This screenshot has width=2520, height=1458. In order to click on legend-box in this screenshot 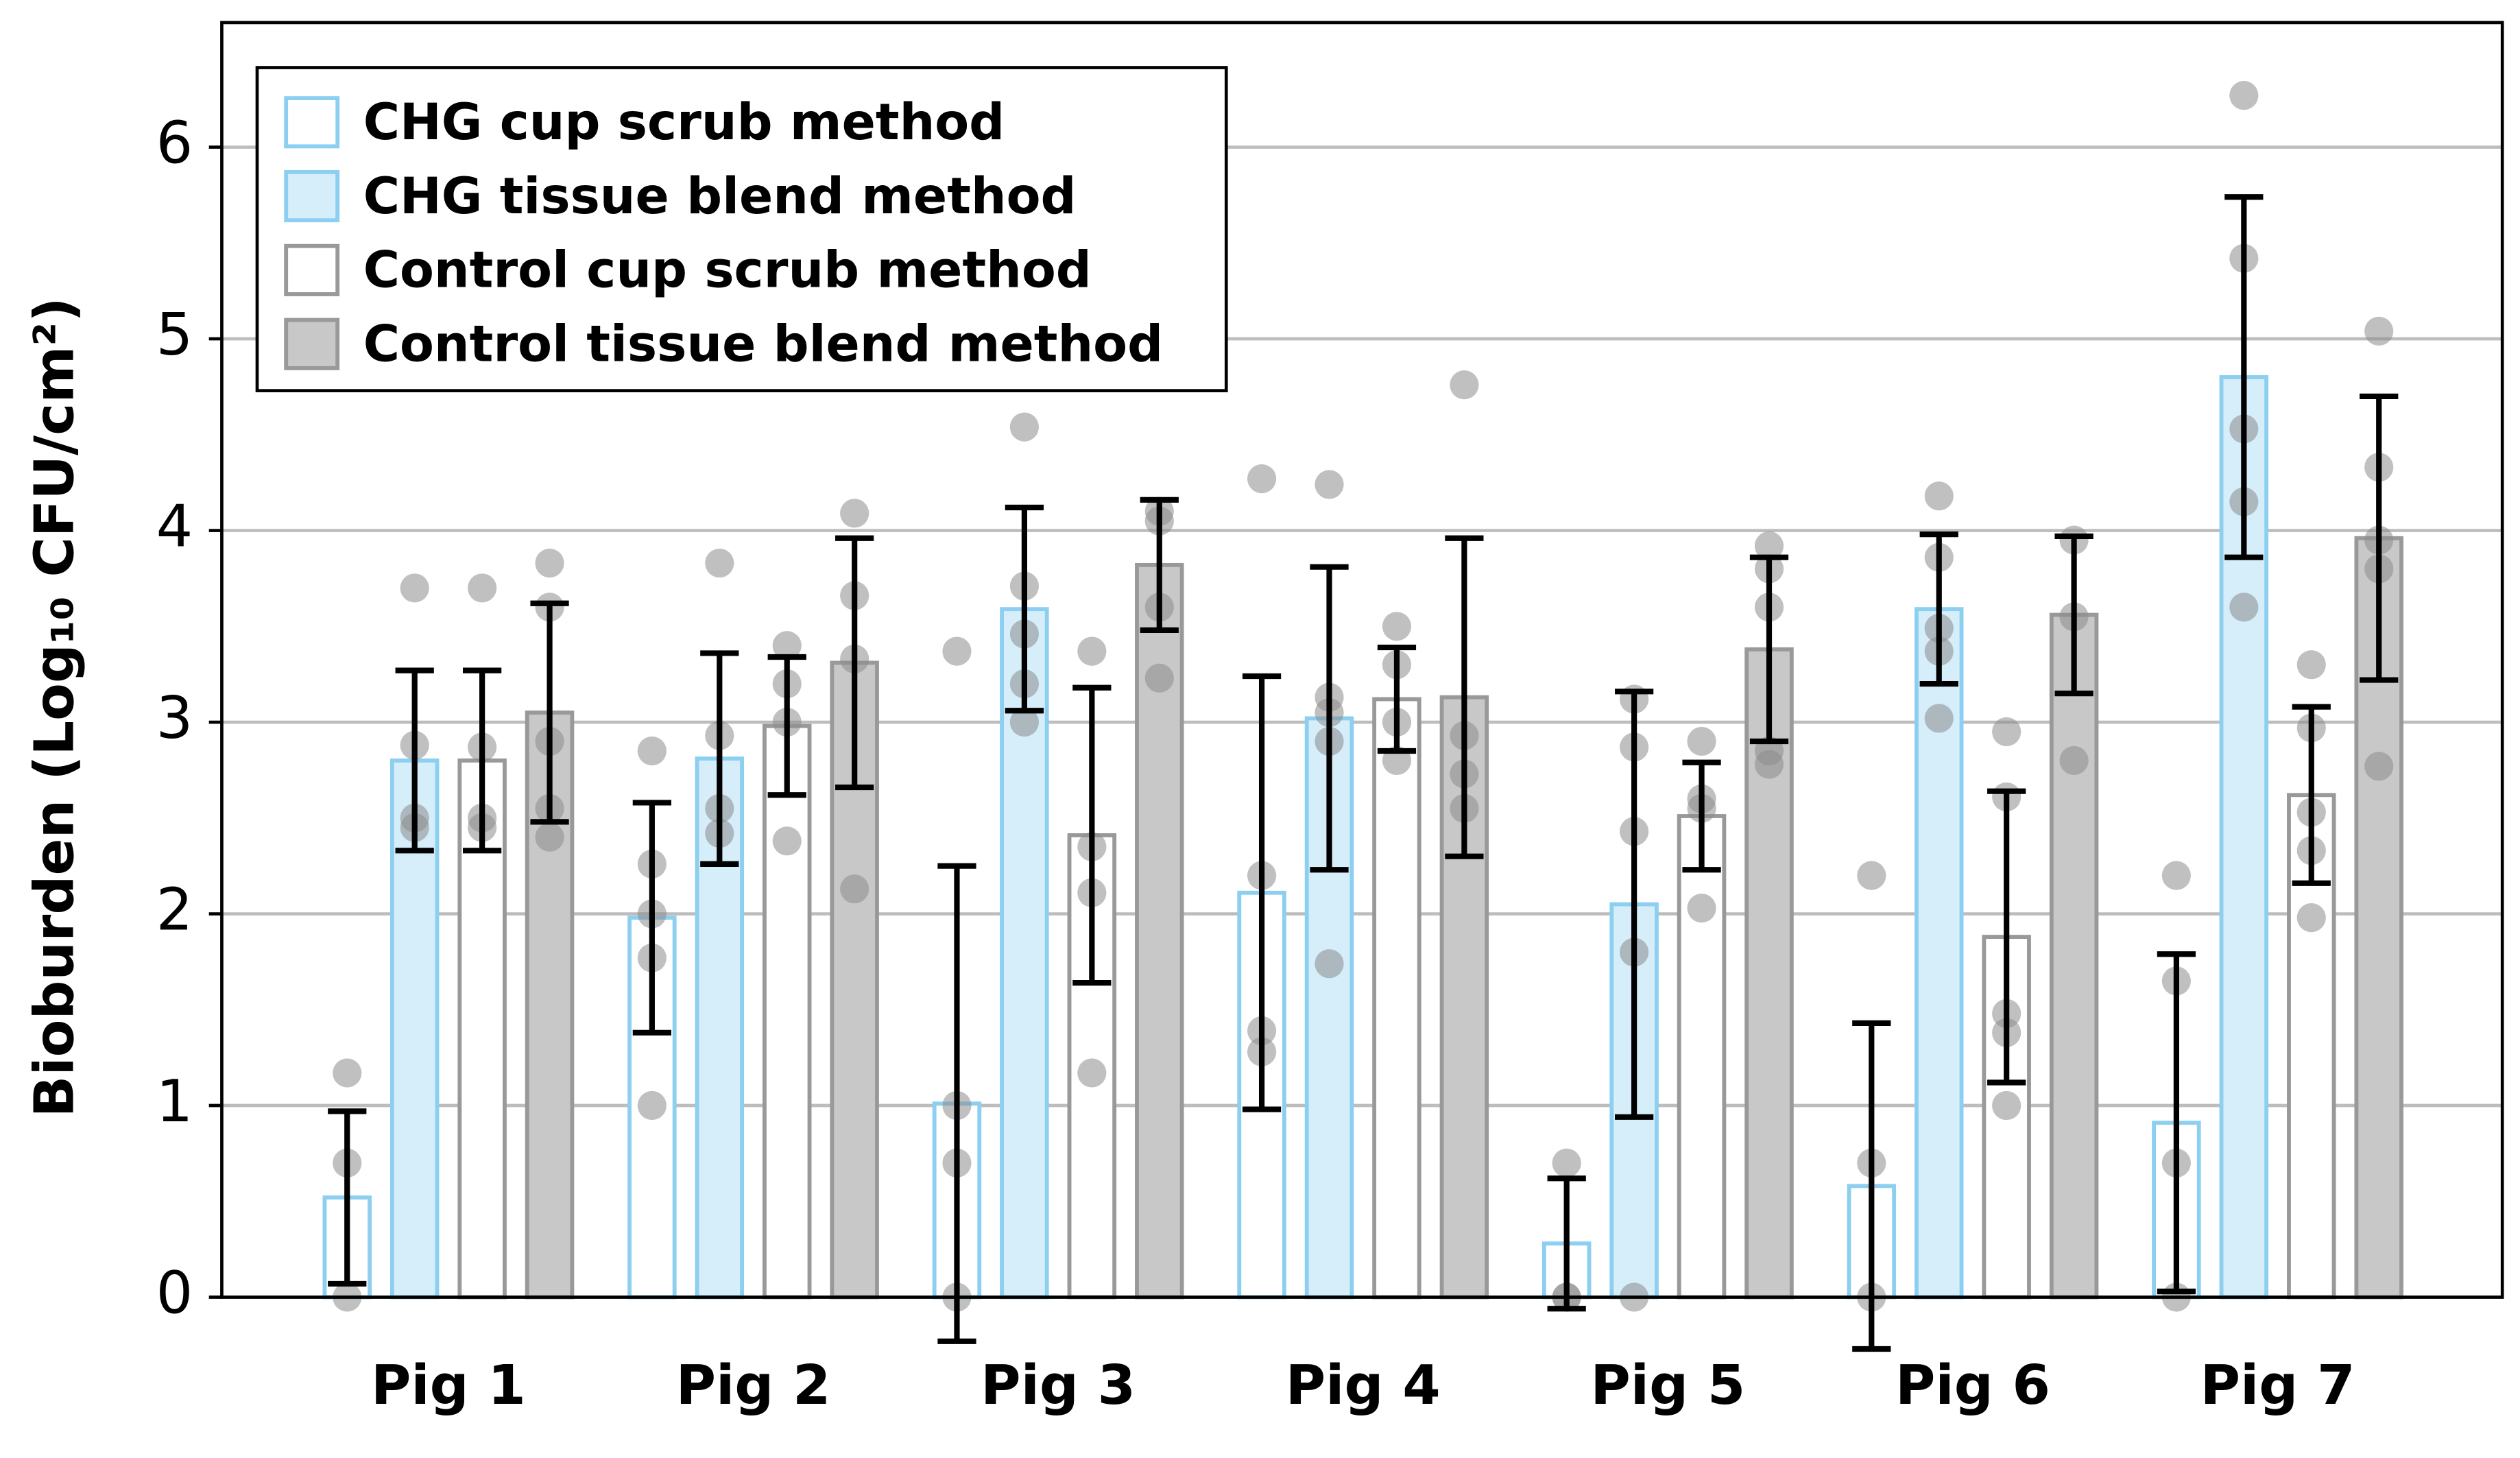, I will do `click(741, 229)`.